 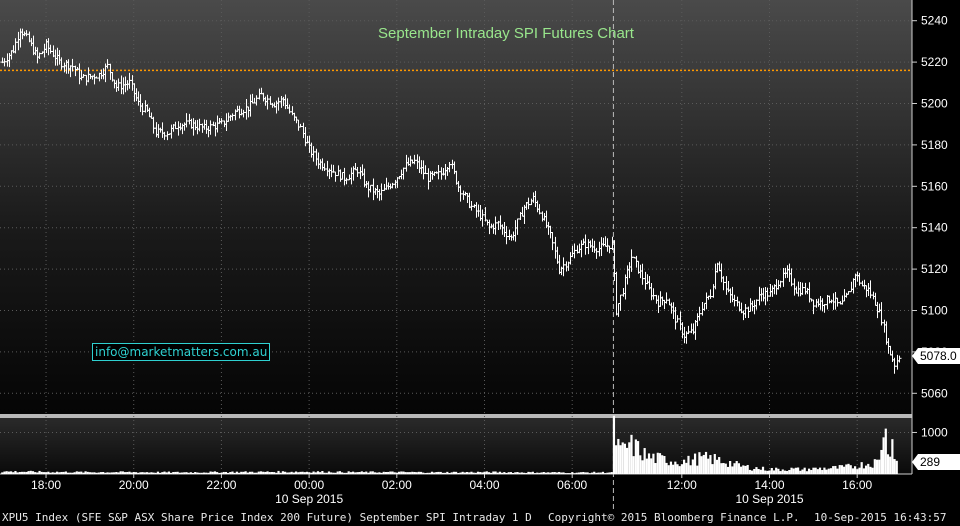 What do you see at coordinates (456, 446) in the screenshot?
I see `volume-panel-background` at bounding box center [456, 446].